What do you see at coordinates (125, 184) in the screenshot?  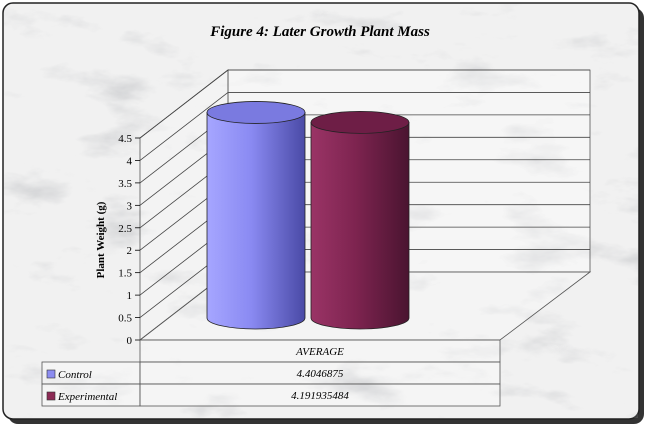 I see `y-tick-label-7: 3.5` at bounding box center [125, 184].